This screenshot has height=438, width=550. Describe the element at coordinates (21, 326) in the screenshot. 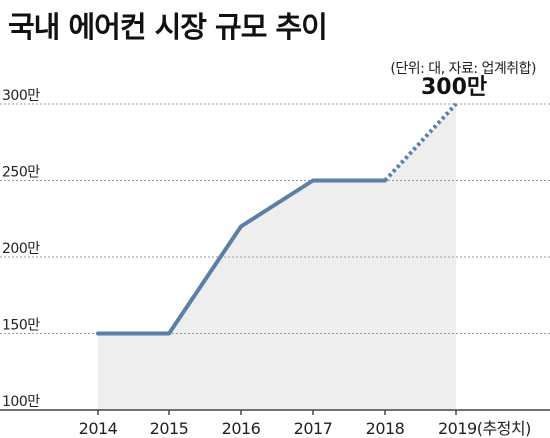

I see `y-tick-label-150: 150만` at that location.